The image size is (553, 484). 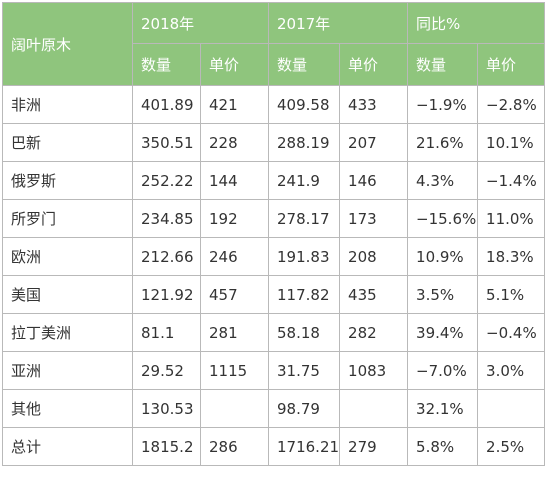 I want to click on table-cell: 350.51, so click(x=166, y=142).